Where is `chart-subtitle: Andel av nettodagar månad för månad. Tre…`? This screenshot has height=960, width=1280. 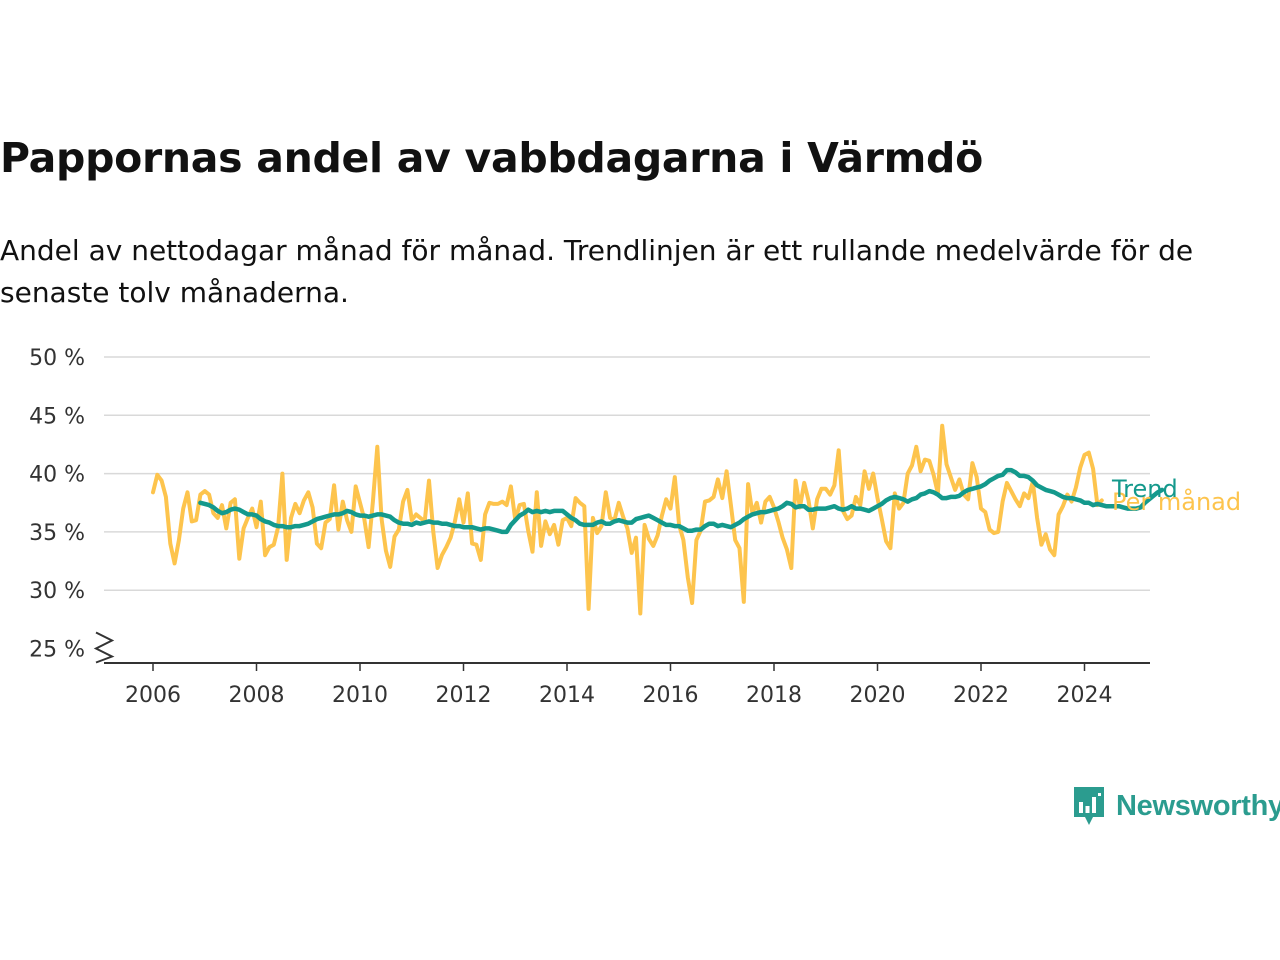
chart-subtitle: Andel av nettodagar månad för månad. Tre… is located at coordinates (597, 271).